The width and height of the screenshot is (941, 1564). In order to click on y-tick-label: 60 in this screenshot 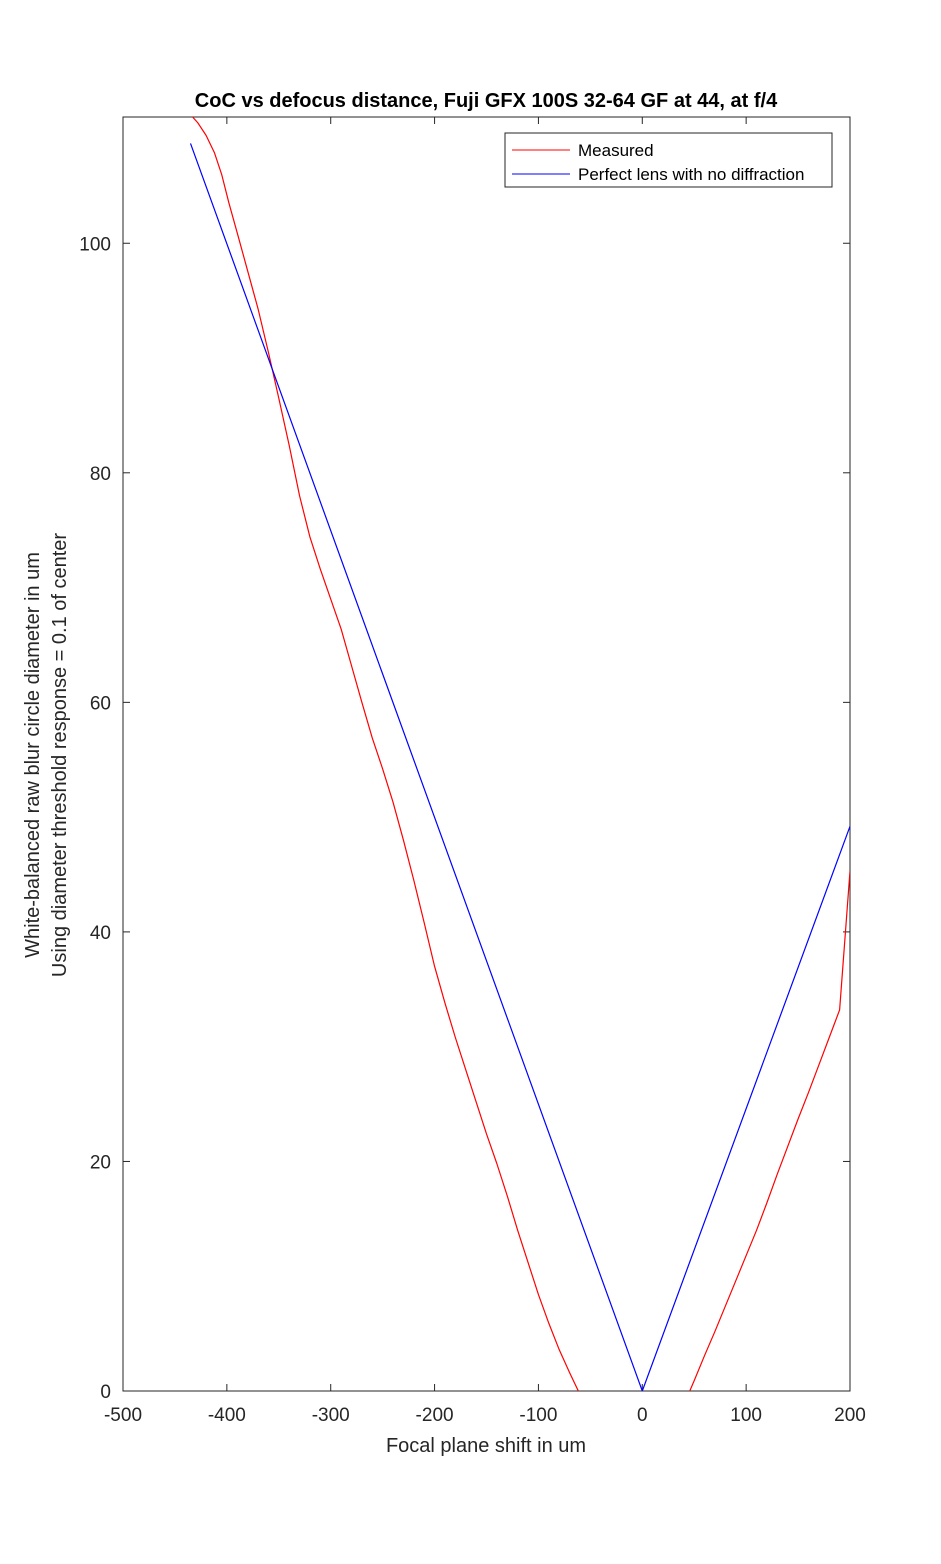, I will do `click(100, 703)`.